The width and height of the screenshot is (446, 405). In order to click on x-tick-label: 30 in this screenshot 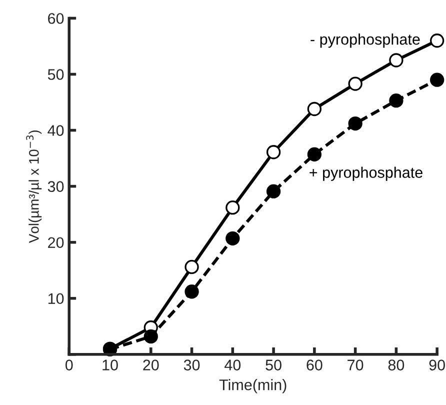, I will do `click(192, 365)`.